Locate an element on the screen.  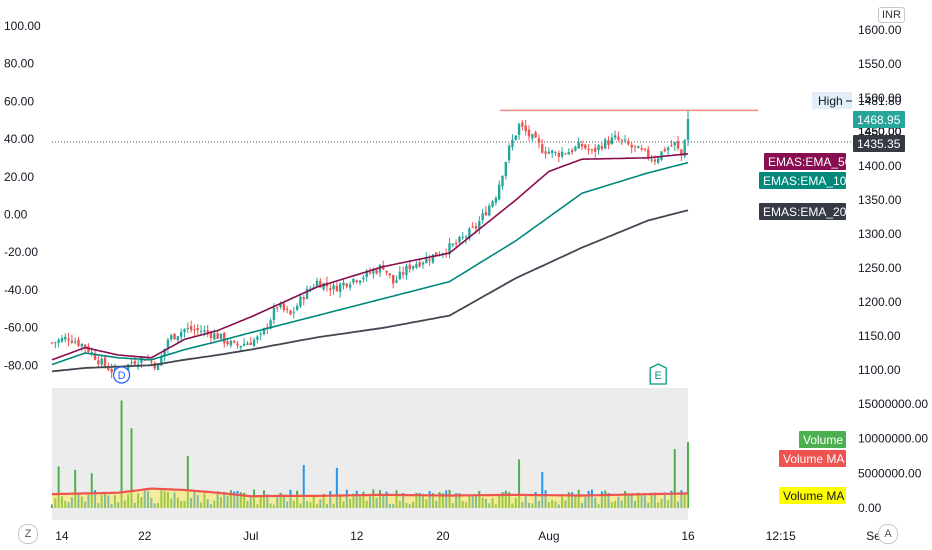
currency-label: INR is located at coordinates (891, 15).